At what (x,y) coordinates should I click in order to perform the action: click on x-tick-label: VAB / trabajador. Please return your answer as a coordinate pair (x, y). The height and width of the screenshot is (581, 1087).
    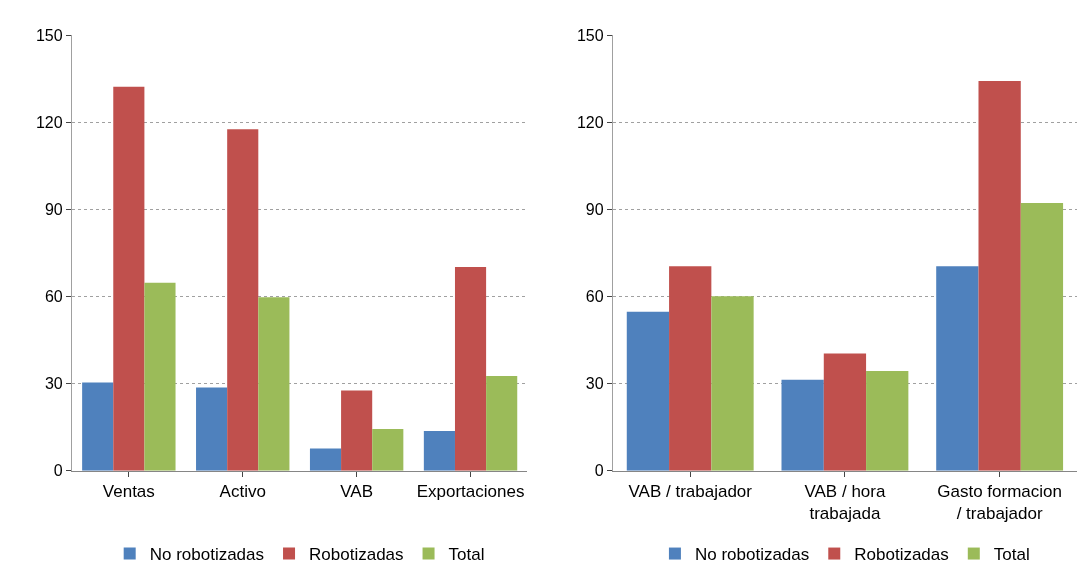
    Looking at the image, I should click on (690, 492).